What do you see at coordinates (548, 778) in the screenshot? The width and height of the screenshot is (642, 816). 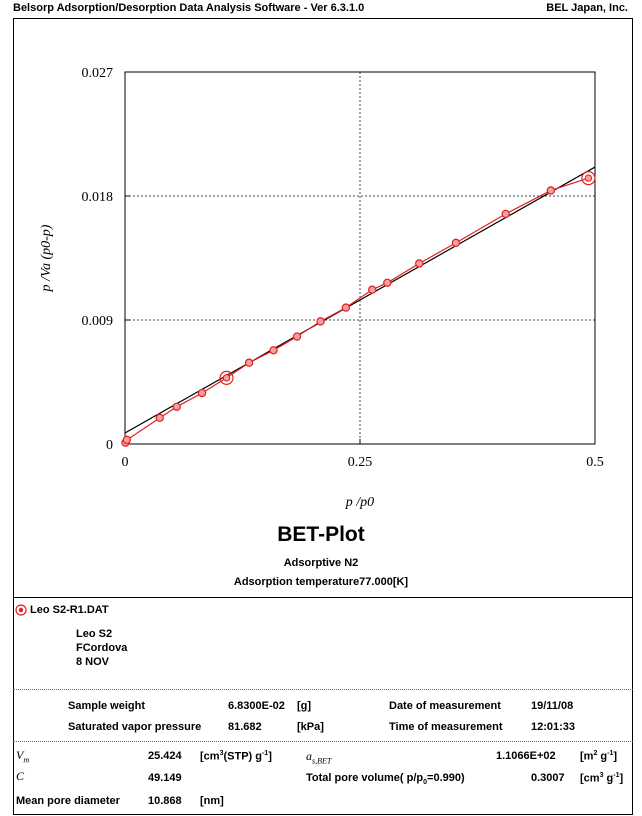 I see `tpv-value: 0.3007` at bounding box center [548, 778].